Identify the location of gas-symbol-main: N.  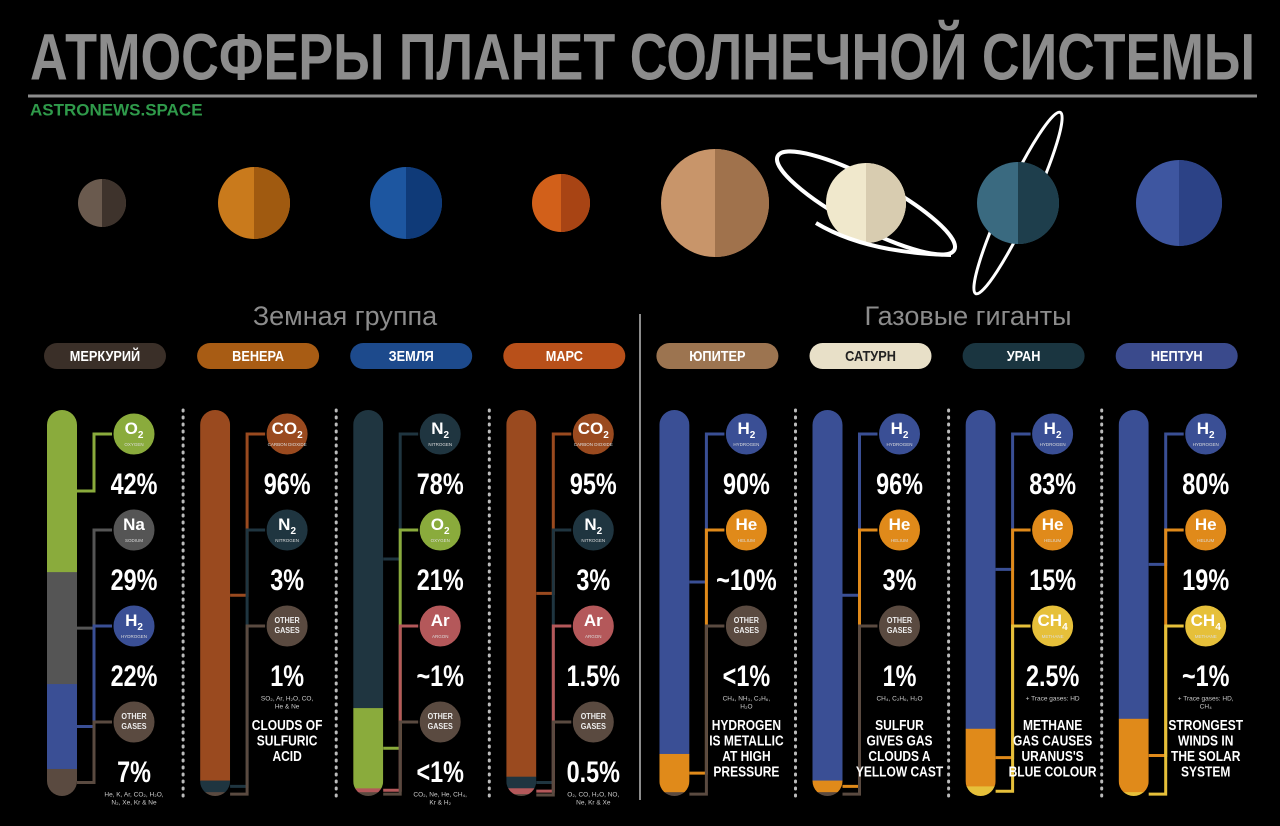
(284, 524).